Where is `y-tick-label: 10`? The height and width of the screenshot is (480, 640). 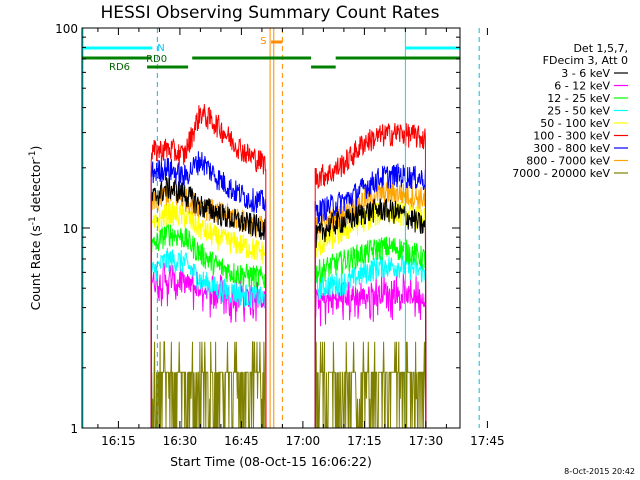
y-tick-label: 10 is located at coordinates (70, 229).